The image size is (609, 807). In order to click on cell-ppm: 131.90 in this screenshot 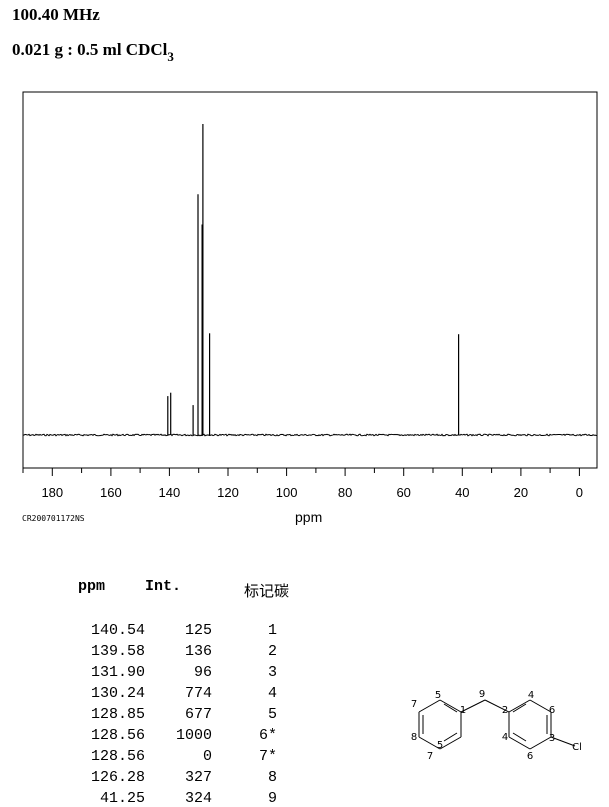, I will do `click(117, 672)`.